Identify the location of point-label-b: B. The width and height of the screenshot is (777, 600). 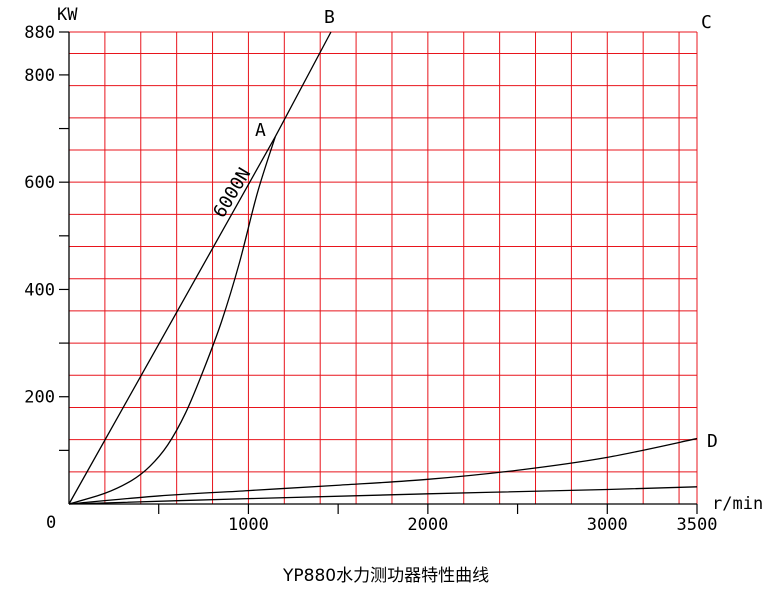
(329, 17).